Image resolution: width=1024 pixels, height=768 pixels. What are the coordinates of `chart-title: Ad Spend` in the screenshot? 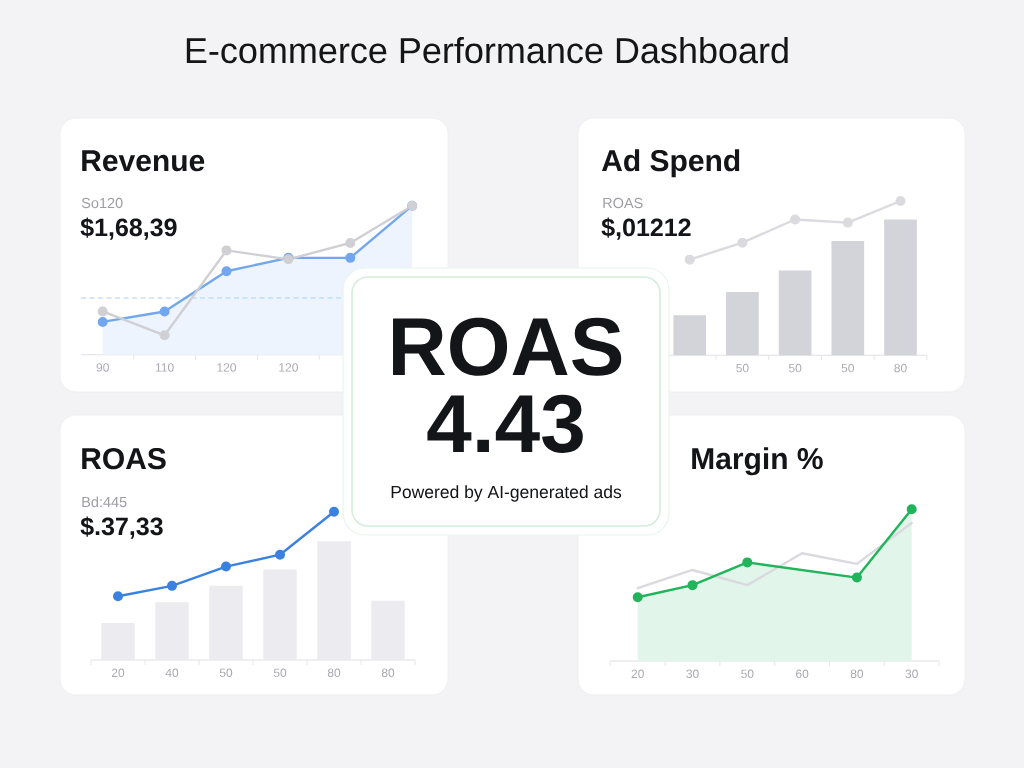 It's located at (670, 163).